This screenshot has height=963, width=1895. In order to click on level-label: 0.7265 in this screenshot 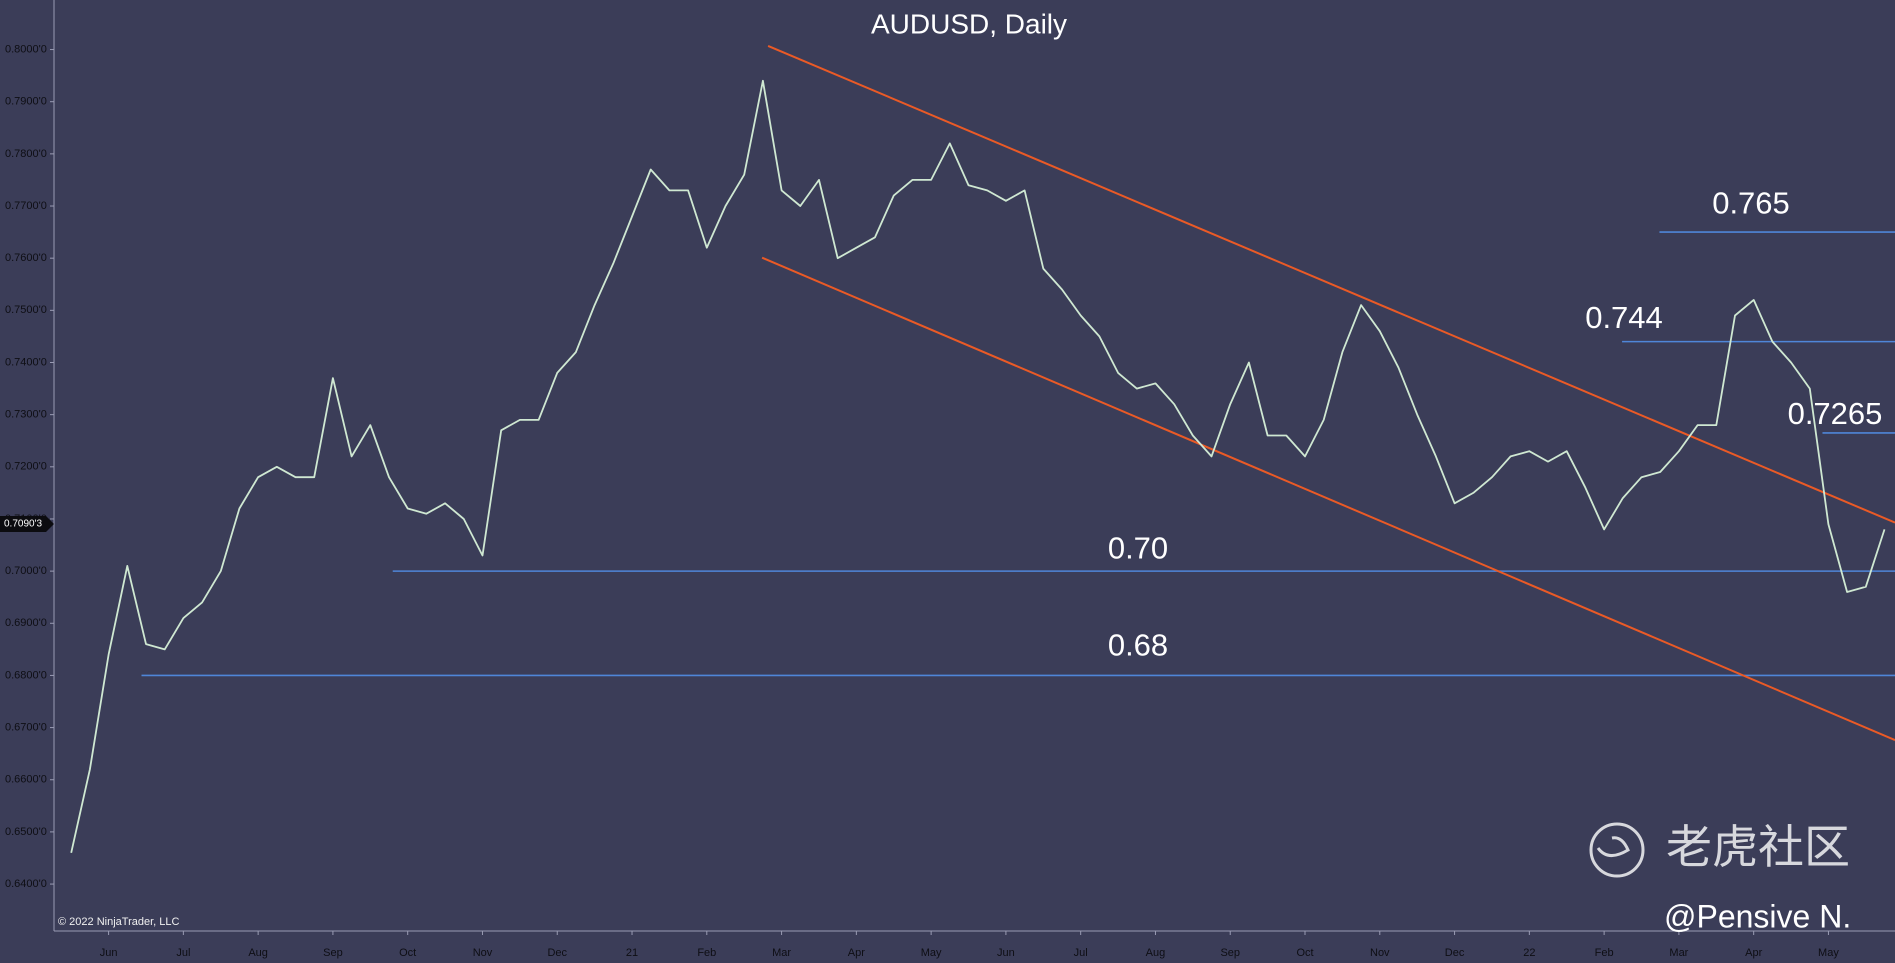, I will do `click(1835, 413)`.